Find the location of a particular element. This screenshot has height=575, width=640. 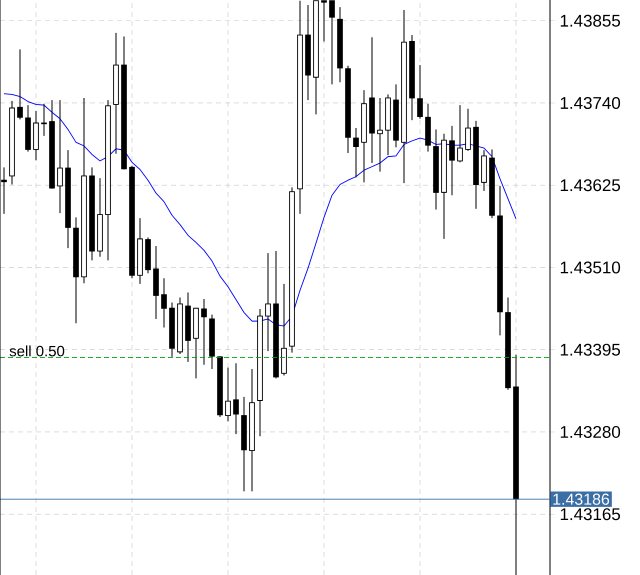

y-tick-label: 1.43280 is located at coordinates (590, 432).